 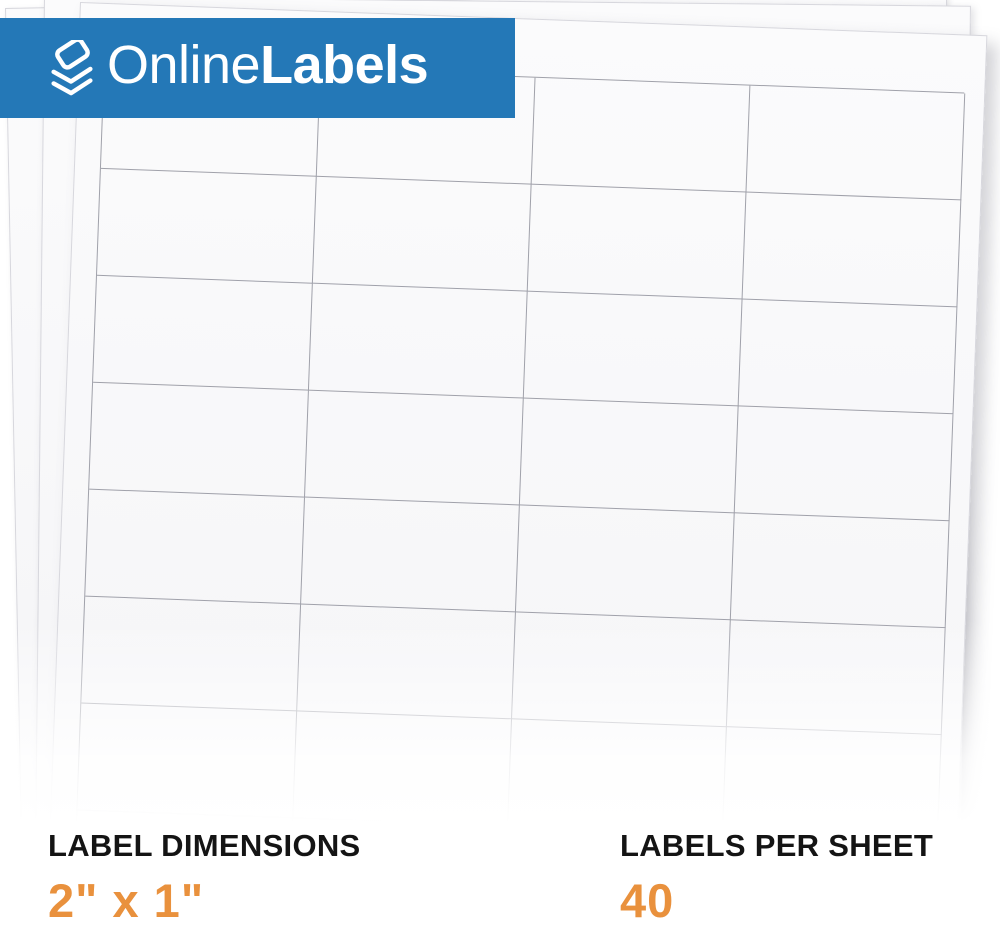 What do you see at coordinates (72, 68) in the screenshot?
I see `stacked-labels-icon` at bounding box center [72, 68].